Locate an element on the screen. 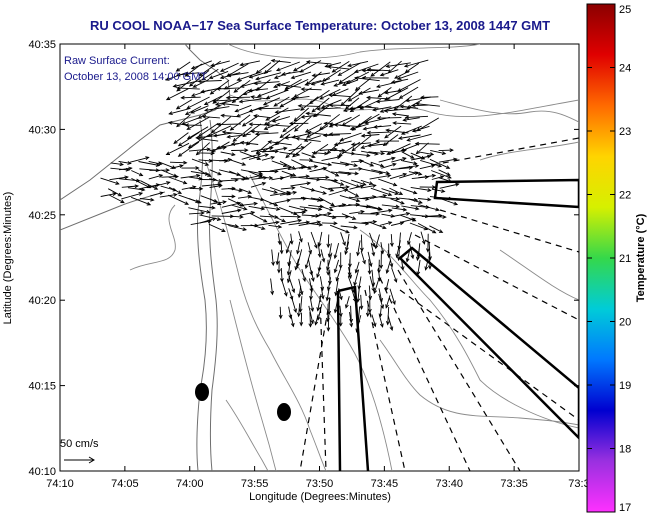  contour-line is located at coordinates (152, 237).